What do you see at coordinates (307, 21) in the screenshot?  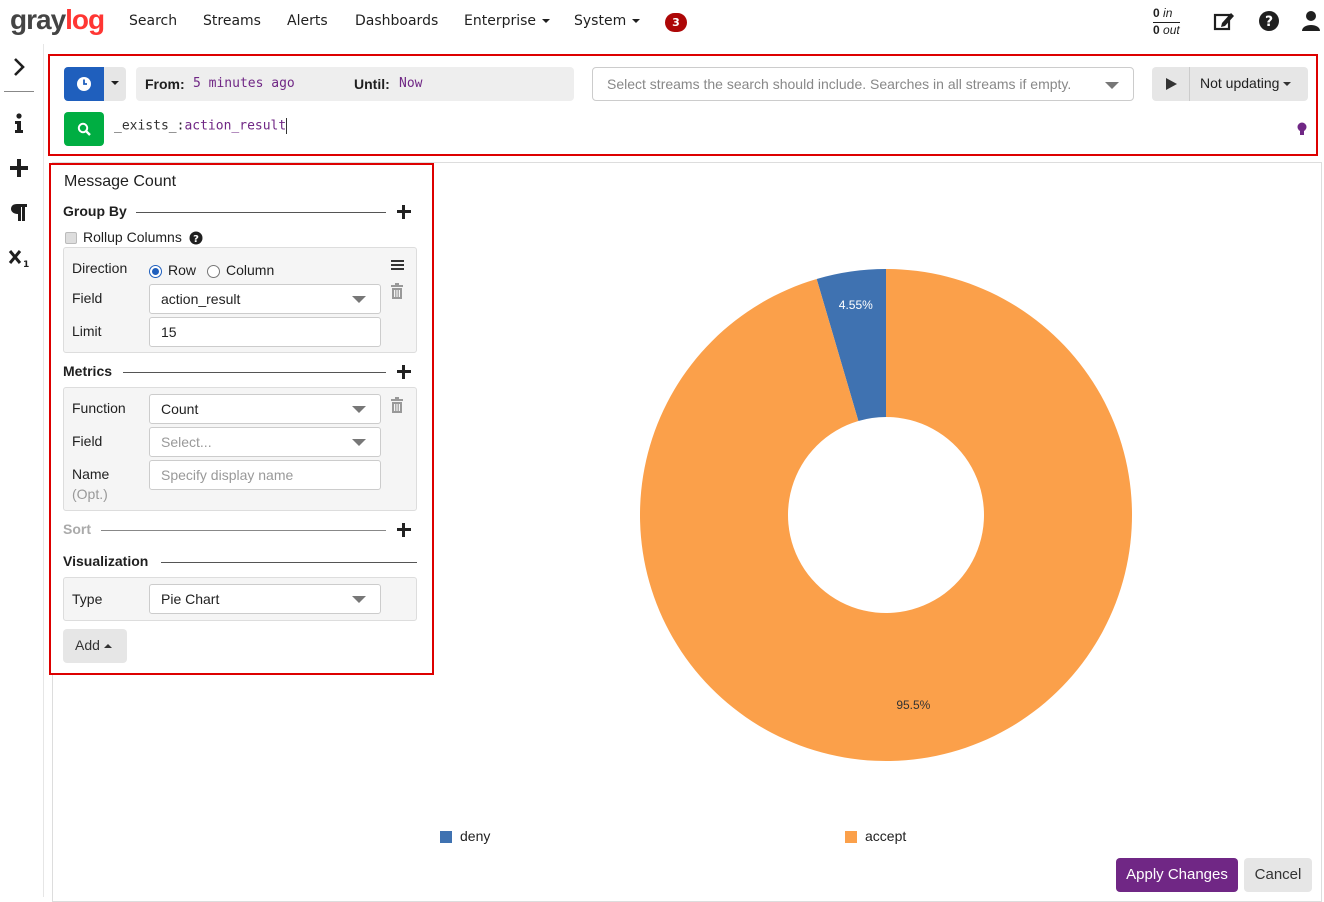 I see `nav-alerts: Alerts` at bounding box center [307, 21].